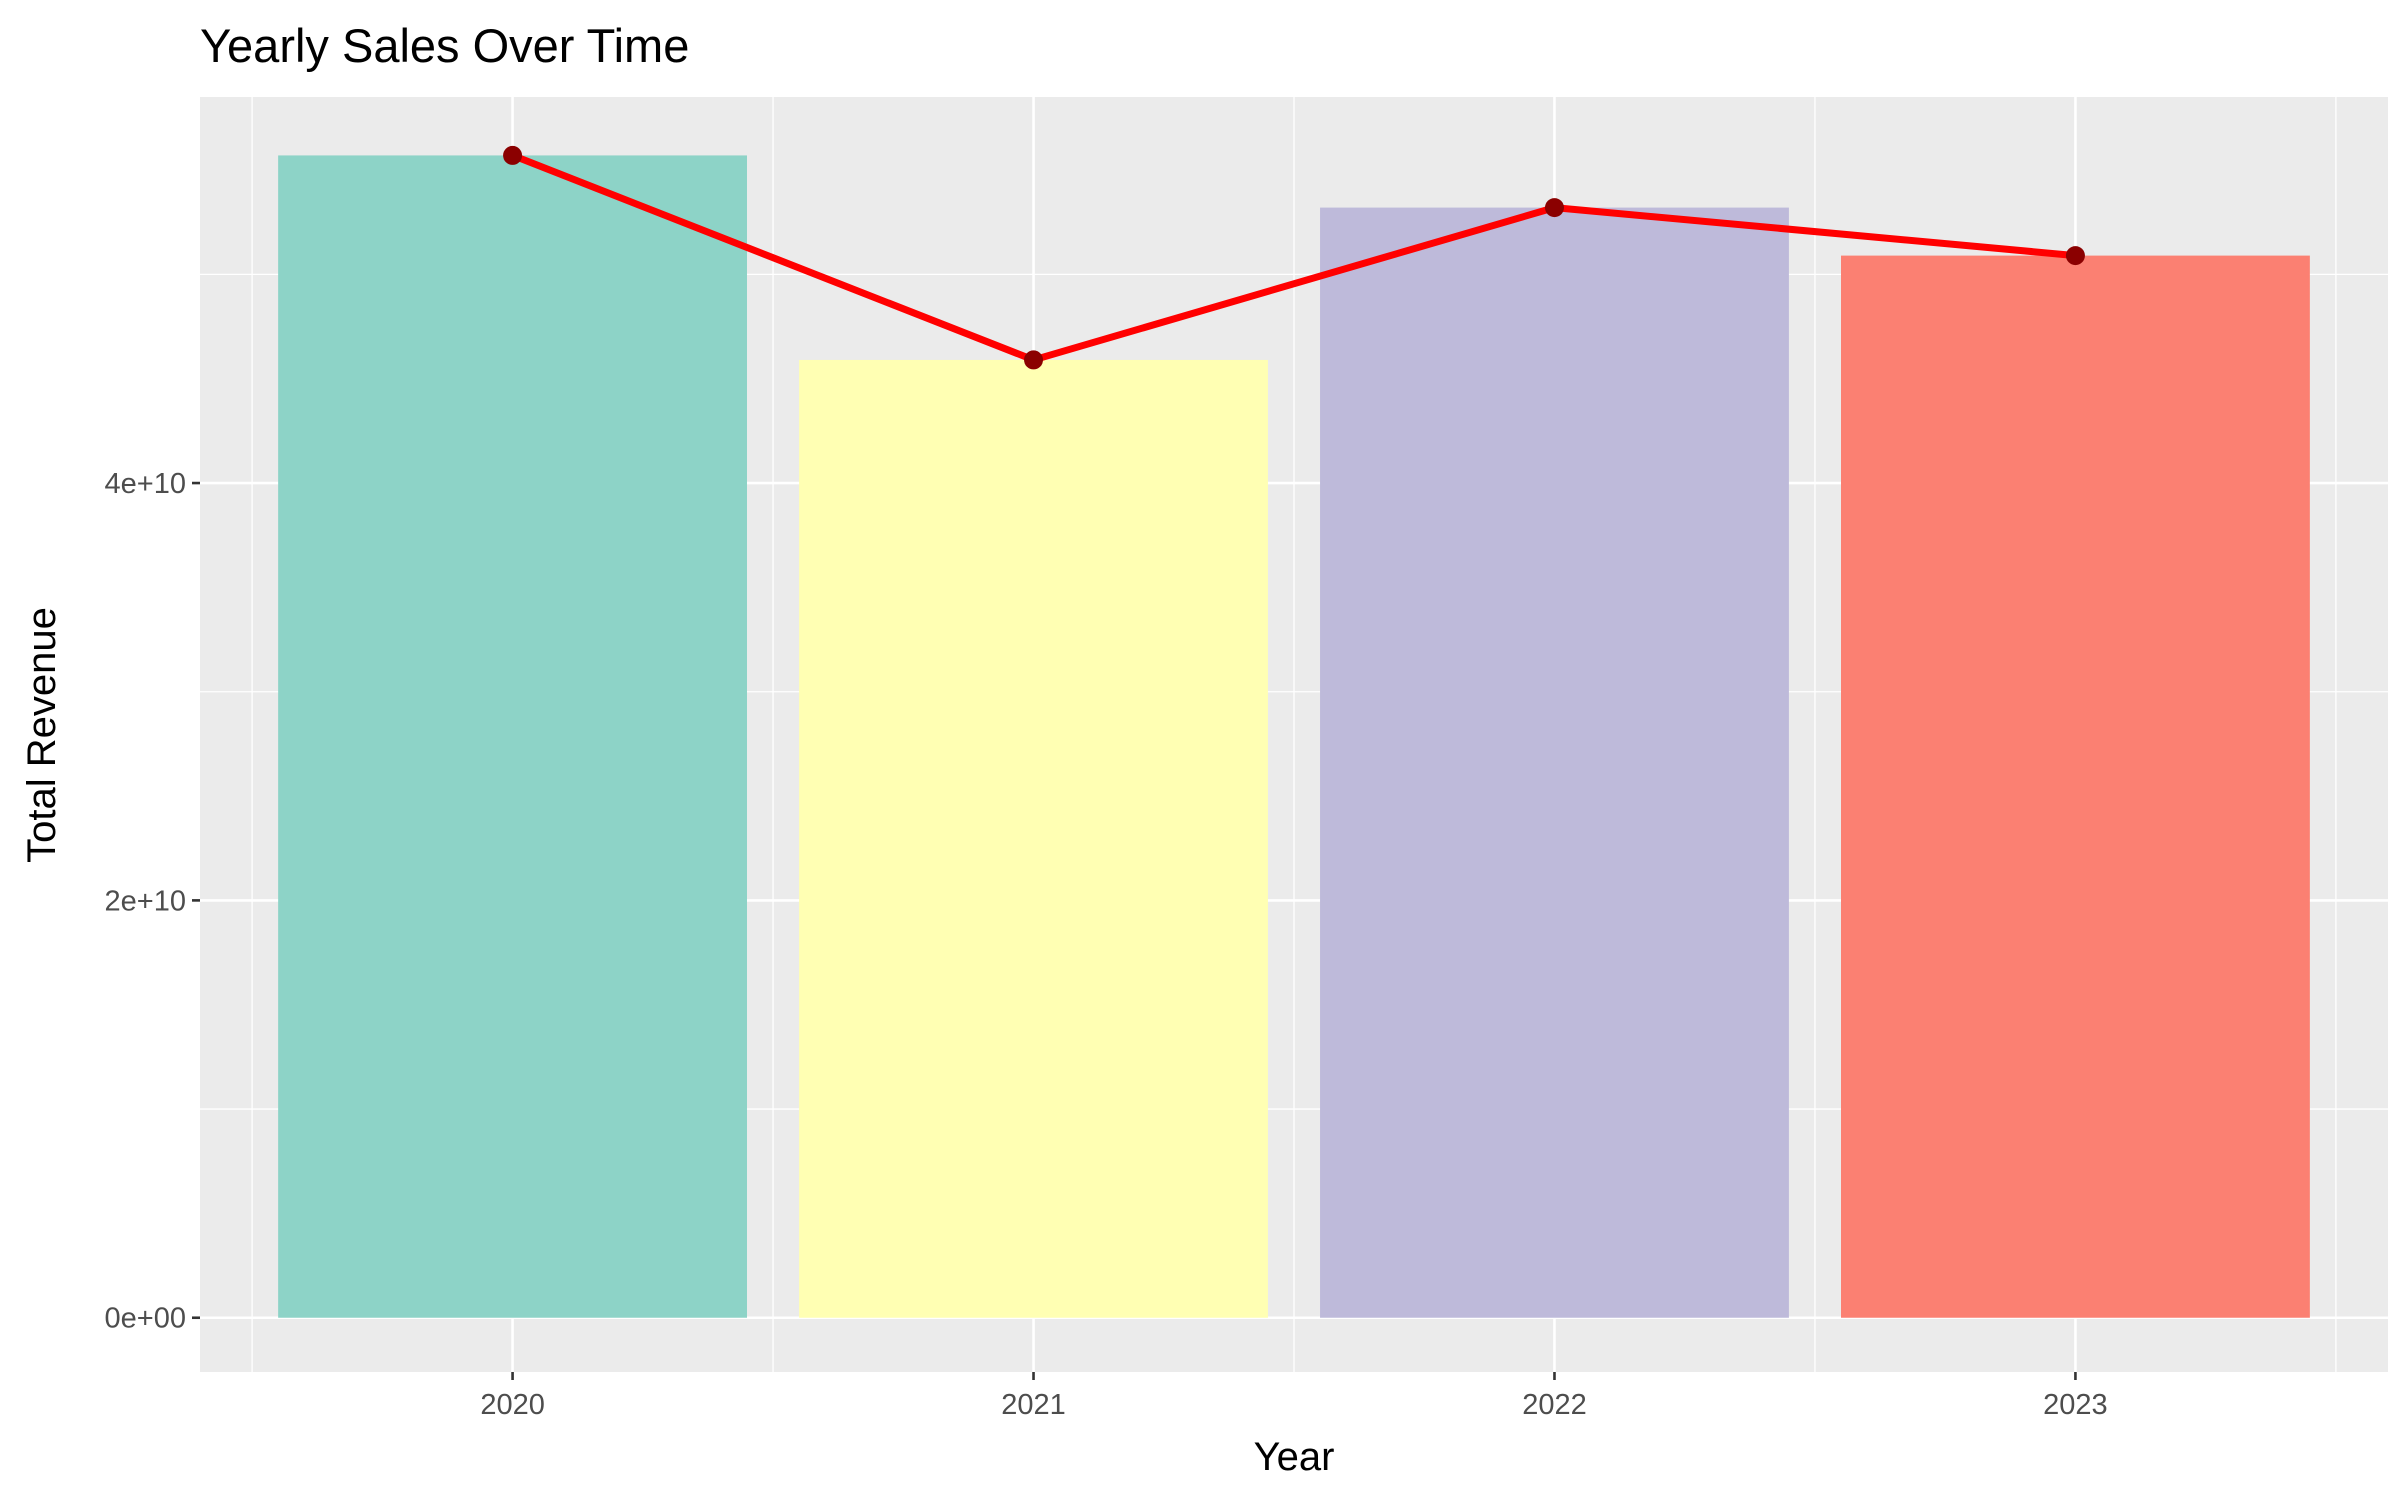 Image resolution: width=2400 pixels, height=1500 pixels. What do you see at coordinates (145, 484) in the screenshot?
I see `y-tick-label: 4e+10` at bounding box center [145, 484].